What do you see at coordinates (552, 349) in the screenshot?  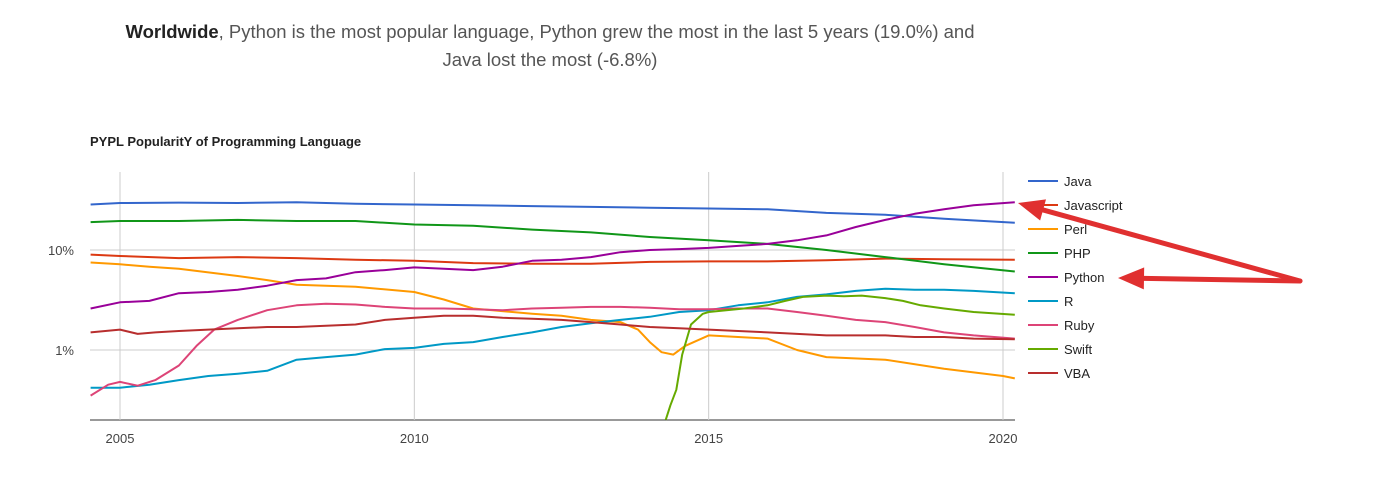 I see `series-line-ruby` at bounding box center [552, 349].